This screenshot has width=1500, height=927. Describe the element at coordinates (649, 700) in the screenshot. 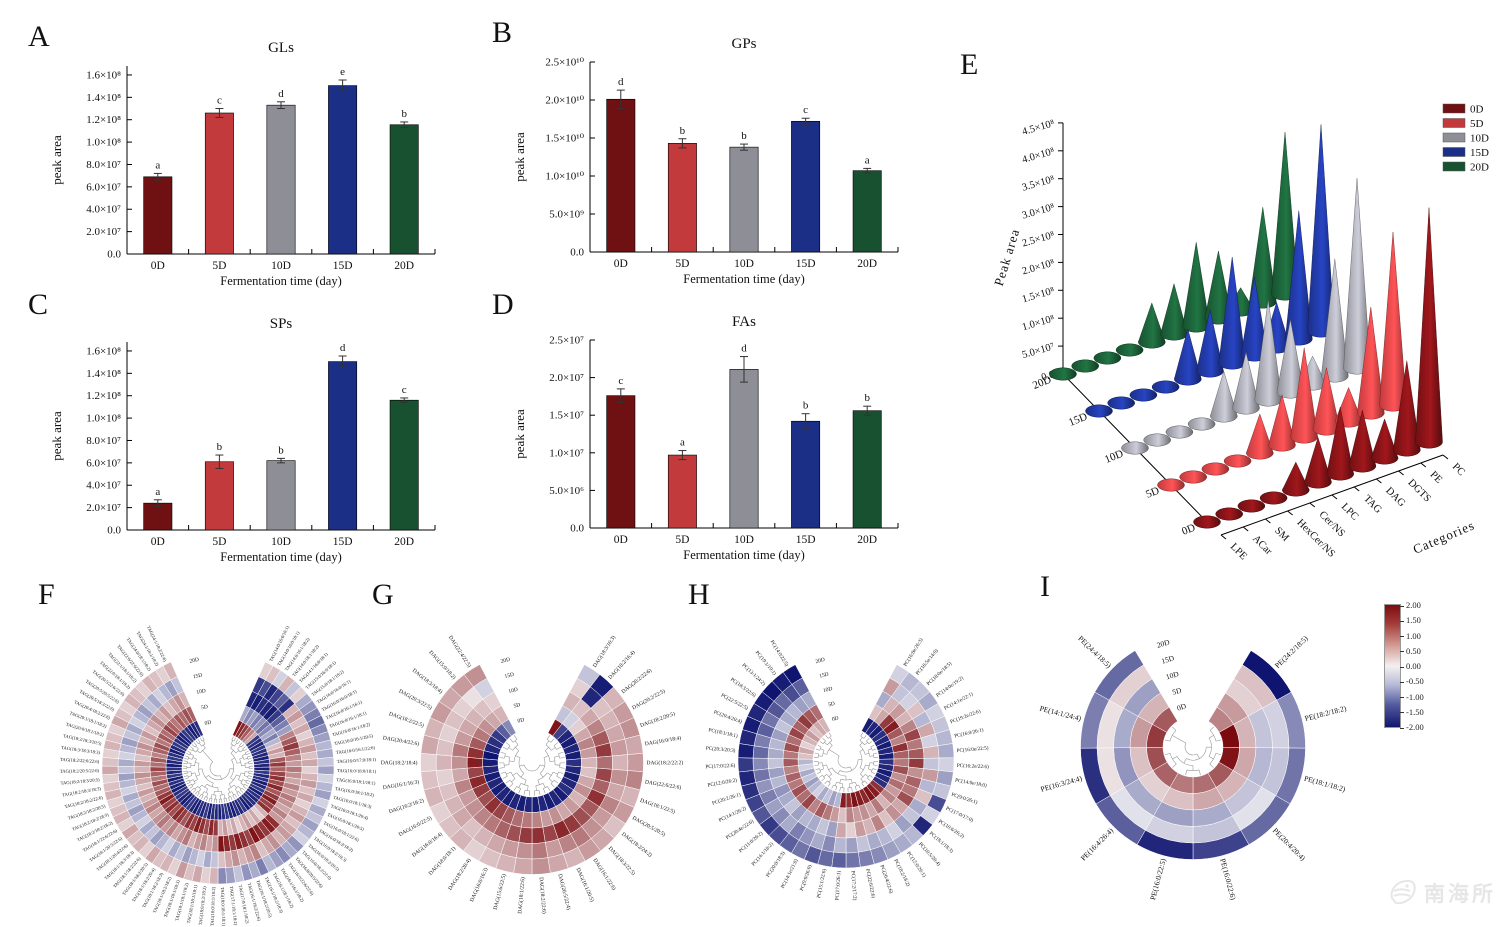

I see `species-label: DAG(20:2/22:5)` at that location.